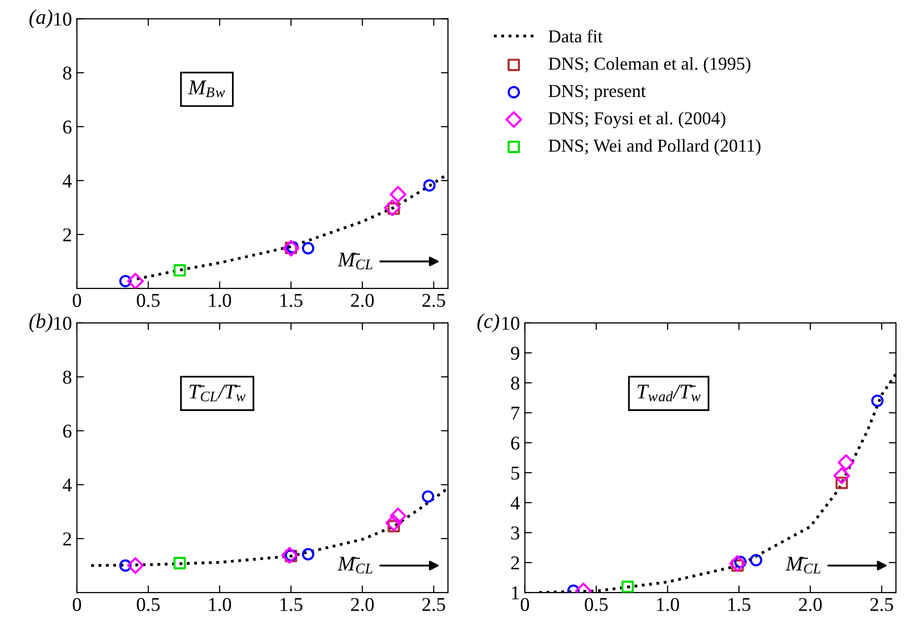 The width and height of the screenshot is (905, 627). Describe the element at coordinates (515, 353) in the screenshot. I see `y-tick-label: 9` at that location.